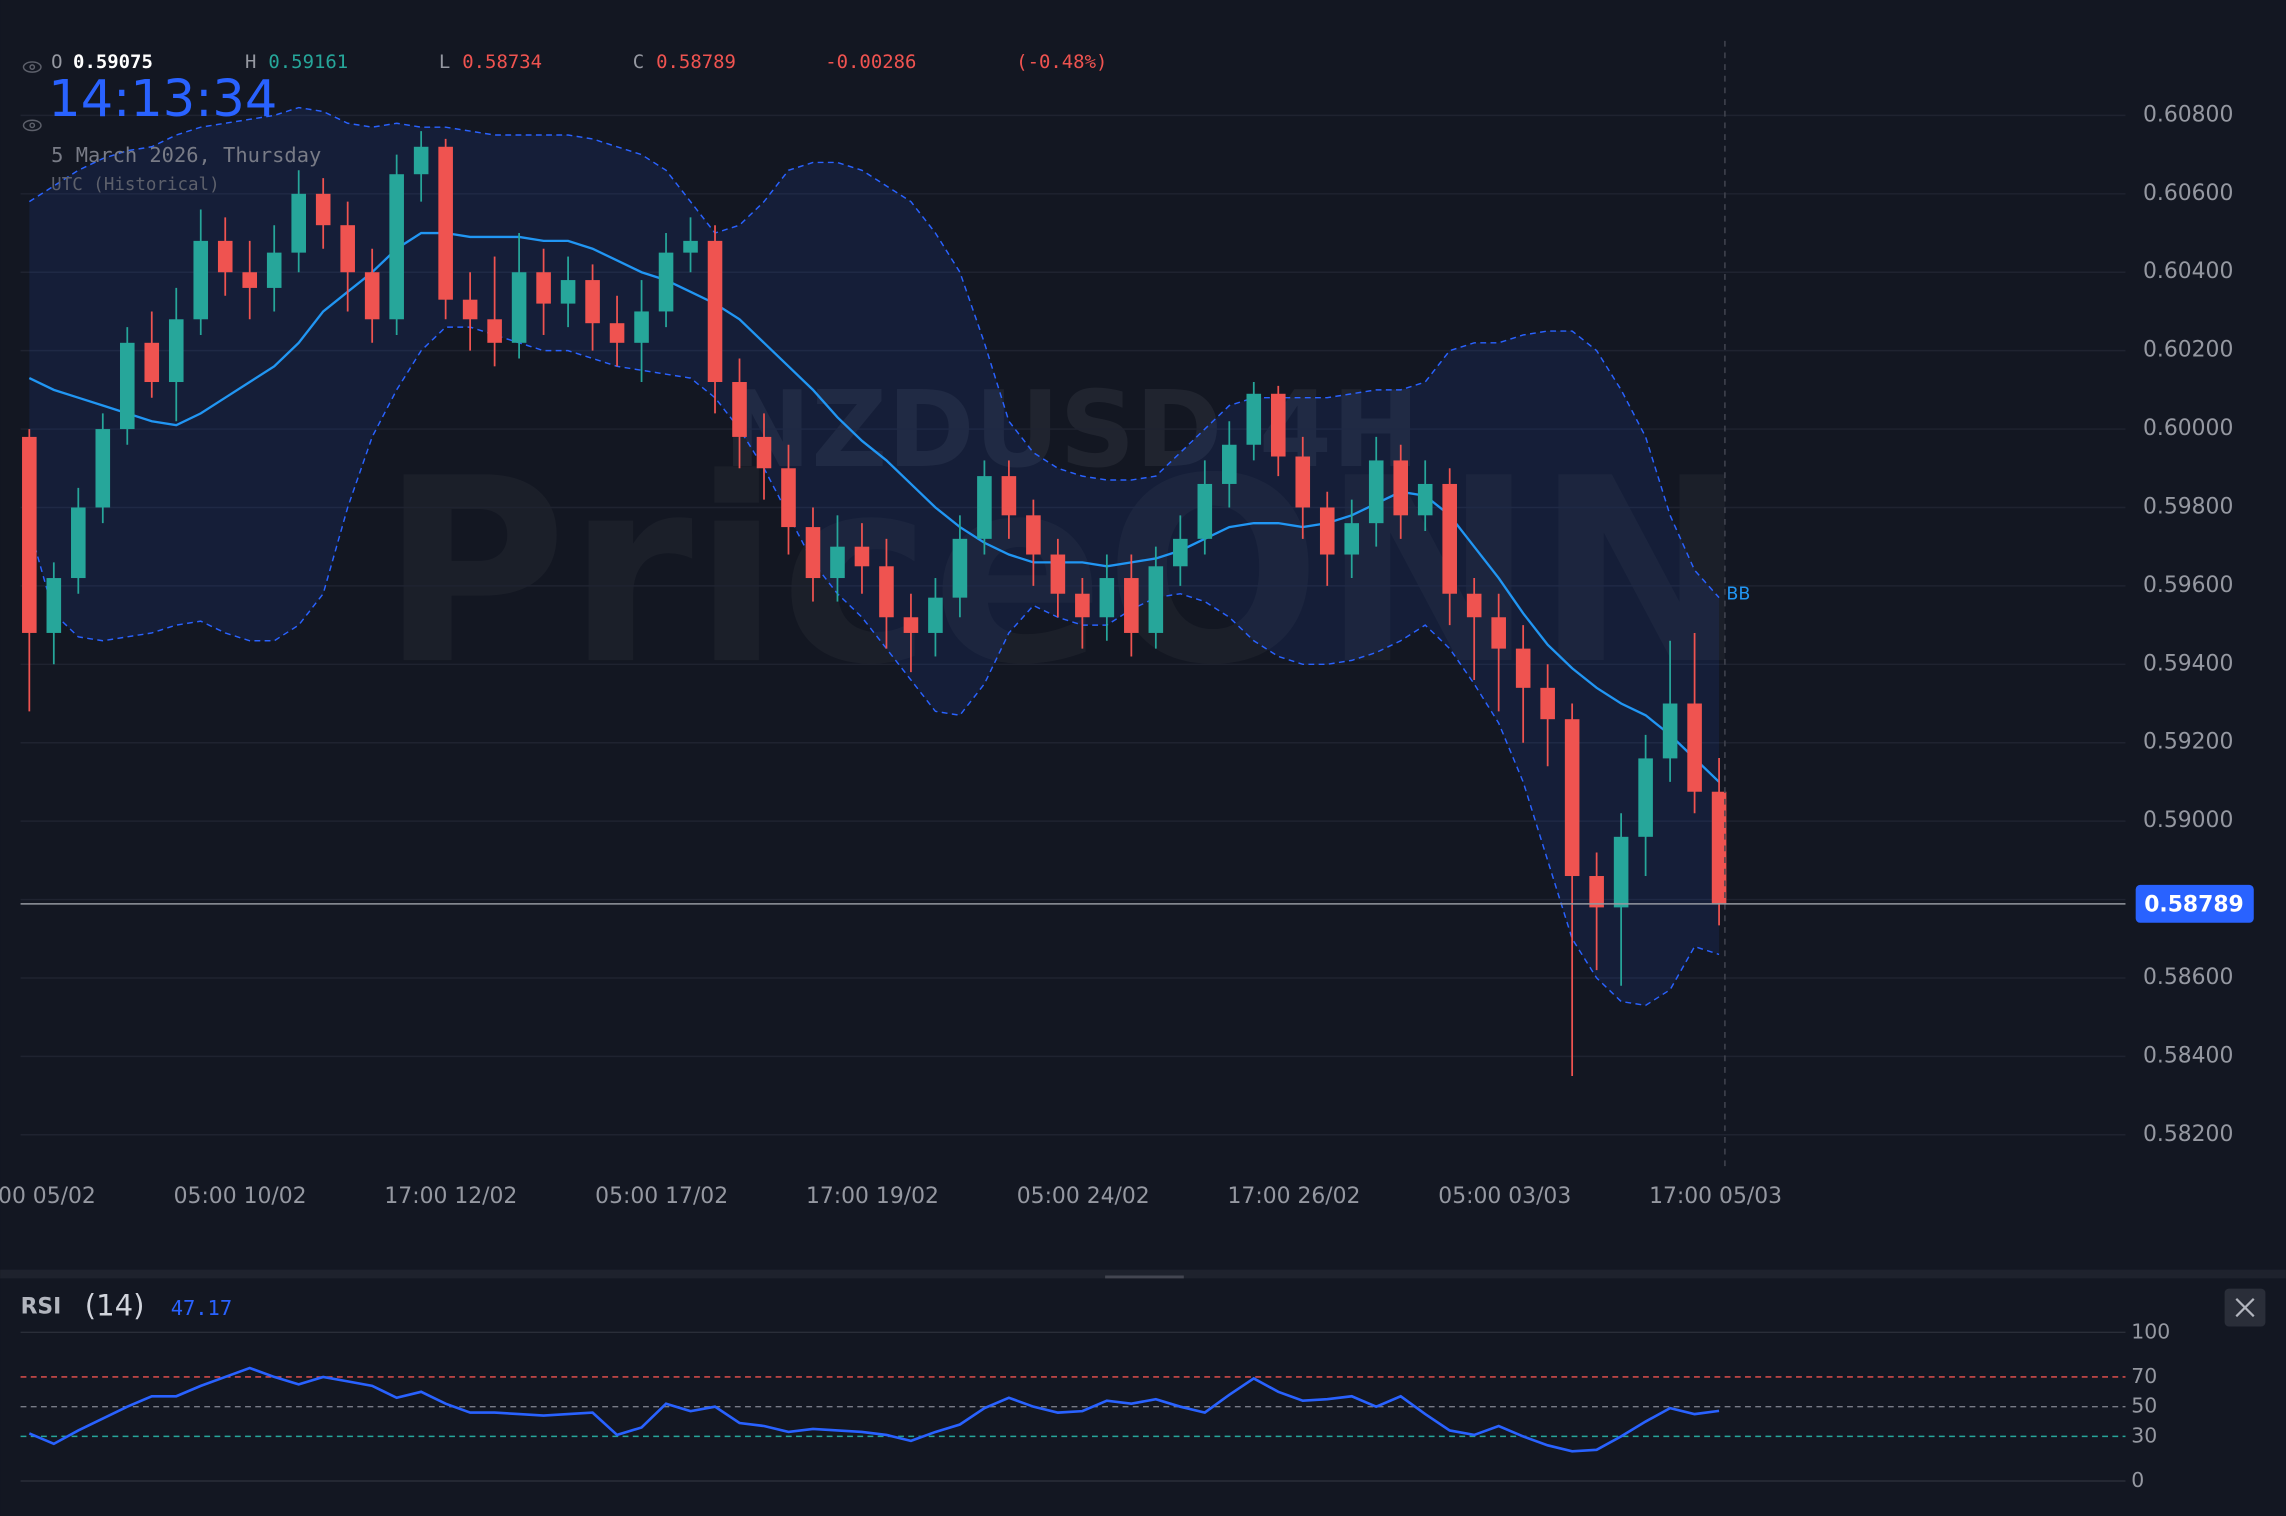  What do you see at coordinates (661, 1196) in the screenshot?
I see `x-tick-label: 05:00 17/02` at bounding box center [661, 1196].